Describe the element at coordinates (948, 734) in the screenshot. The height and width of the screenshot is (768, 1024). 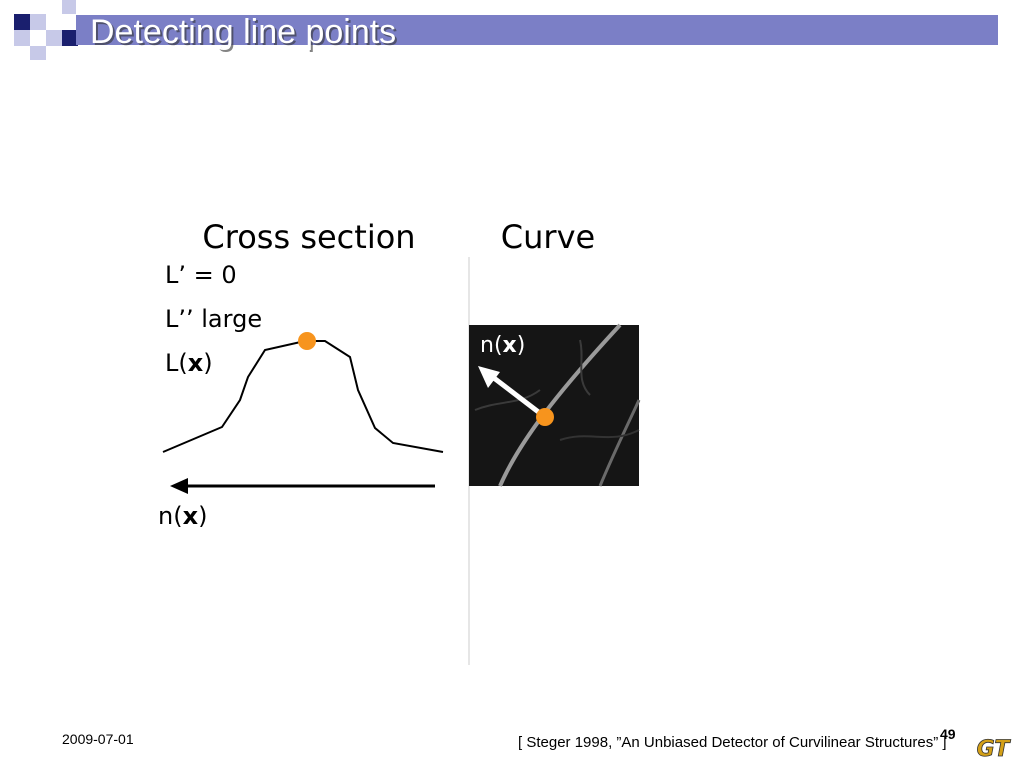
I see `page-number: 49` at that location.